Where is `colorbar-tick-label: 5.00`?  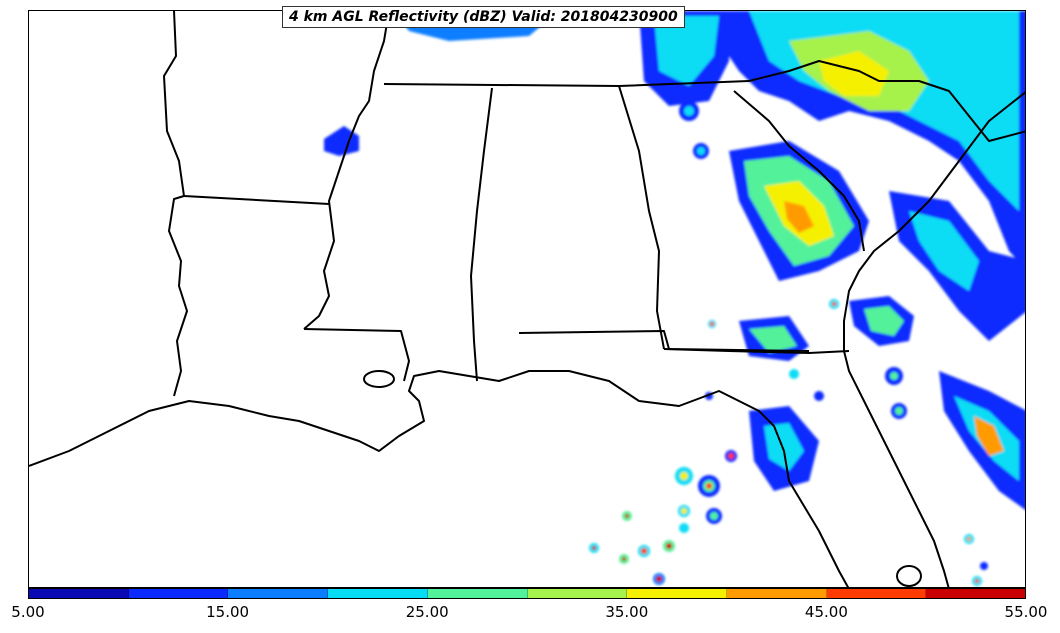 colorbar-tick-label: 5.00 is located at coordinates (28, 612).